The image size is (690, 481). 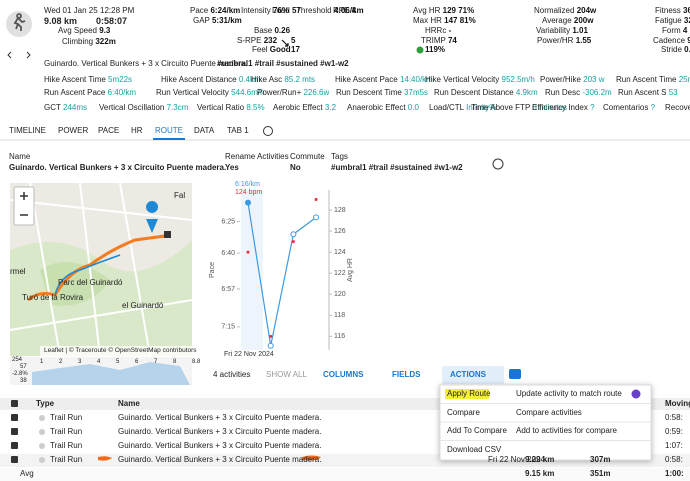 I want to click on metric-value: 0.0, so click(x=413, y=107).